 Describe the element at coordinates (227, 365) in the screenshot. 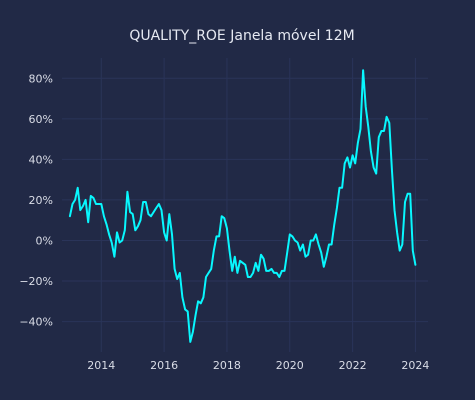

I see `x-tick-label: 2018` at that location.